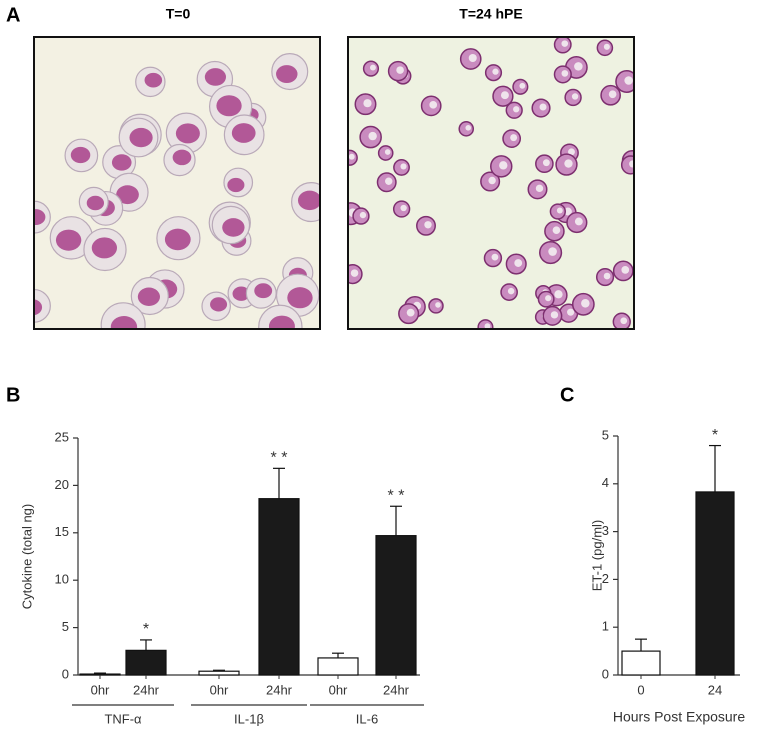 This screenshot has height=731, width=773. What do you see at coordinates (62, 436) in the screenshot?
I see `y-tick-label: 25` at bounding box center [62, 436].